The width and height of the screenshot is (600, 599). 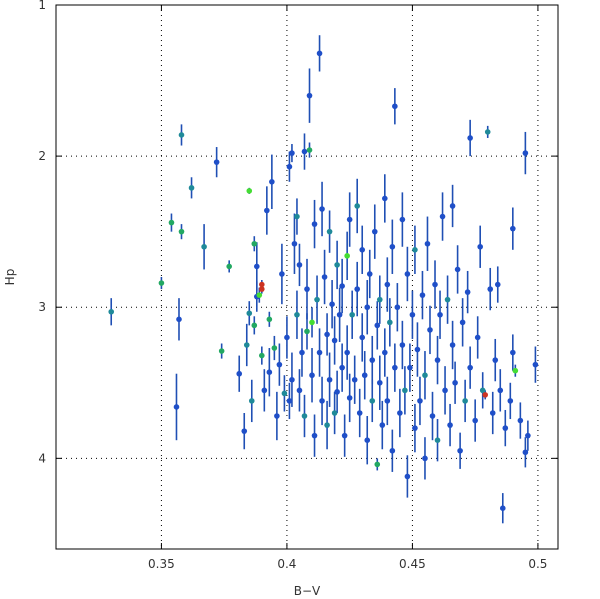 What do you see at coordinates (537, 564) in the screenshot?
I see `x-tick-label: 0.5` at bounding box center [537, 564].